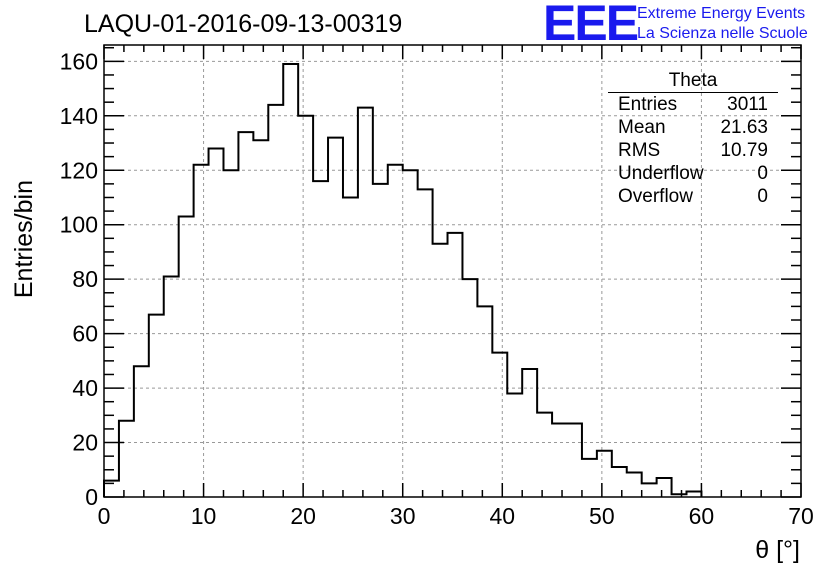 This screenshot has height=572, width=836. What do you see at coordinates (85, 279) in the screenshot?
I see `y-tick-label: 80` at bounding box center [85, 279].